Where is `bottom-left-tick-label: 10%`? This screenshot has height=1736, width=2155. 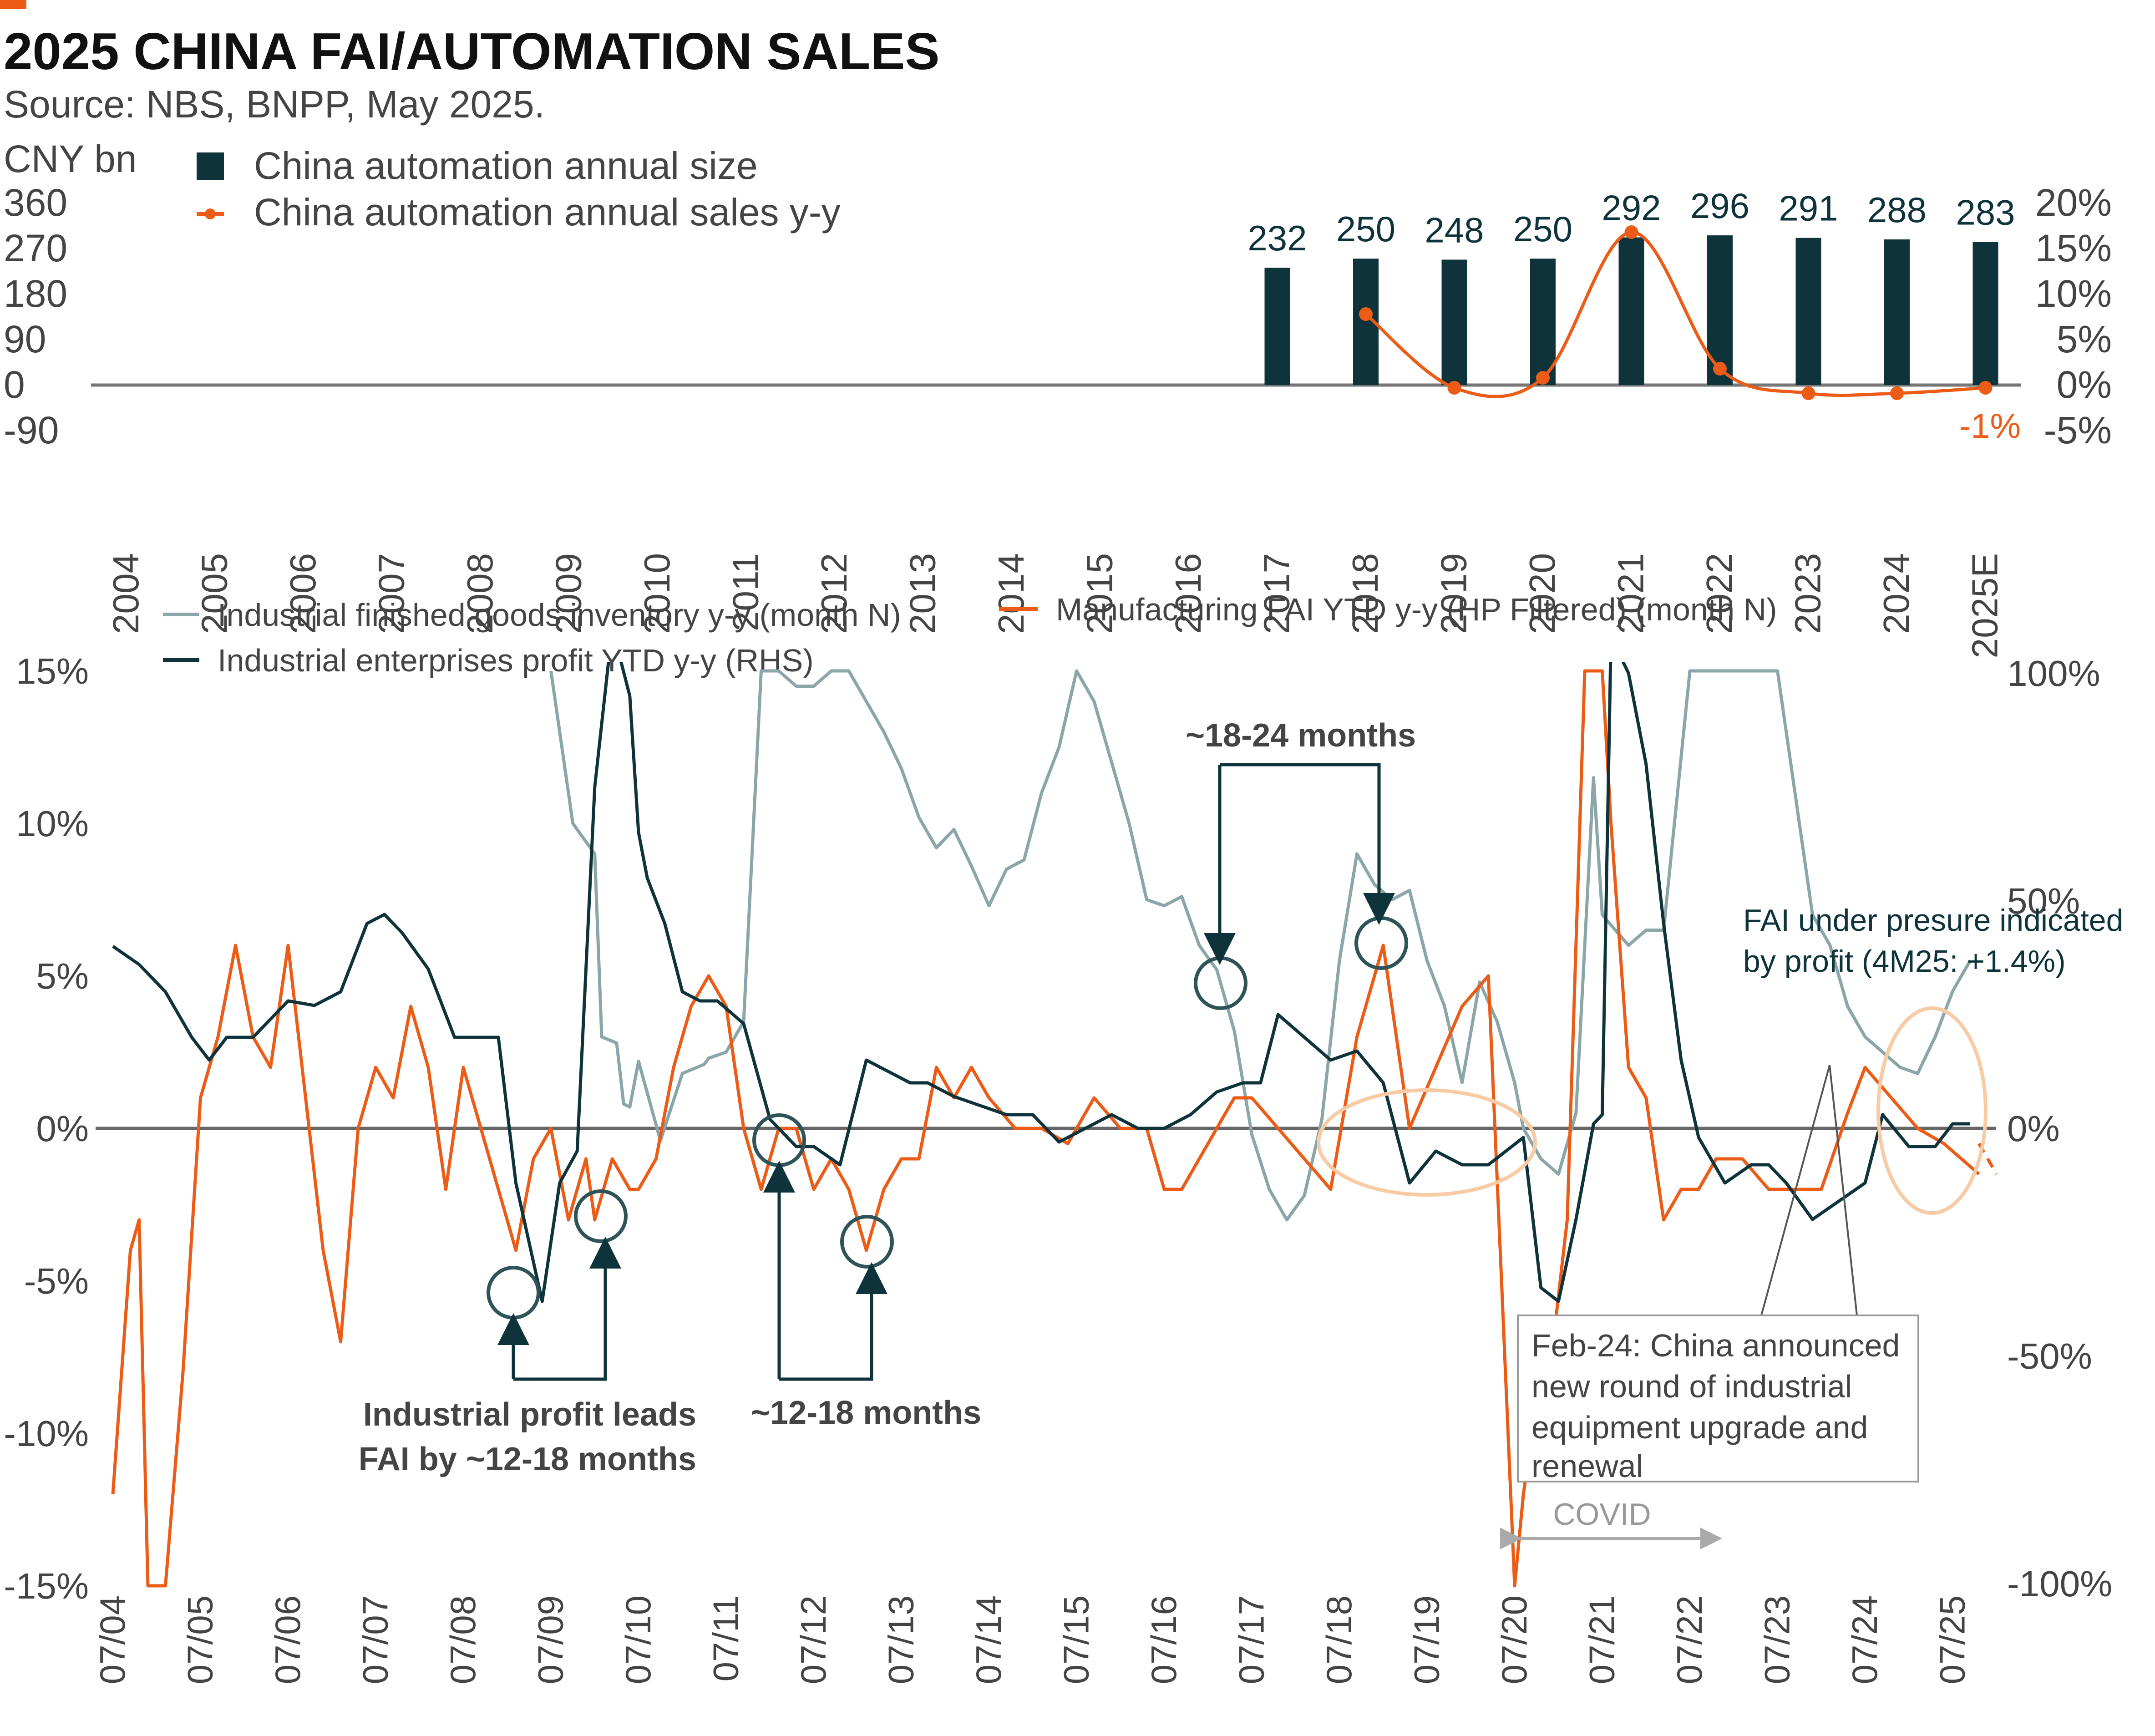
bottom-left-tick-label: 10% is located at coordinates (52, 824).